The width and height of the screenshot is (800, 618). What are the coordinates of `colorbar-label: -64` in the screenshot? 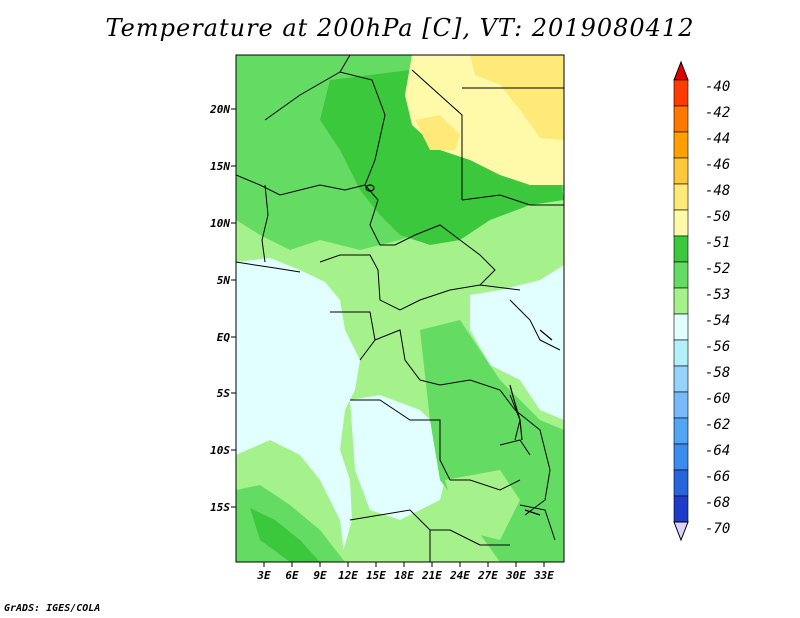 It's located at (718, 451).